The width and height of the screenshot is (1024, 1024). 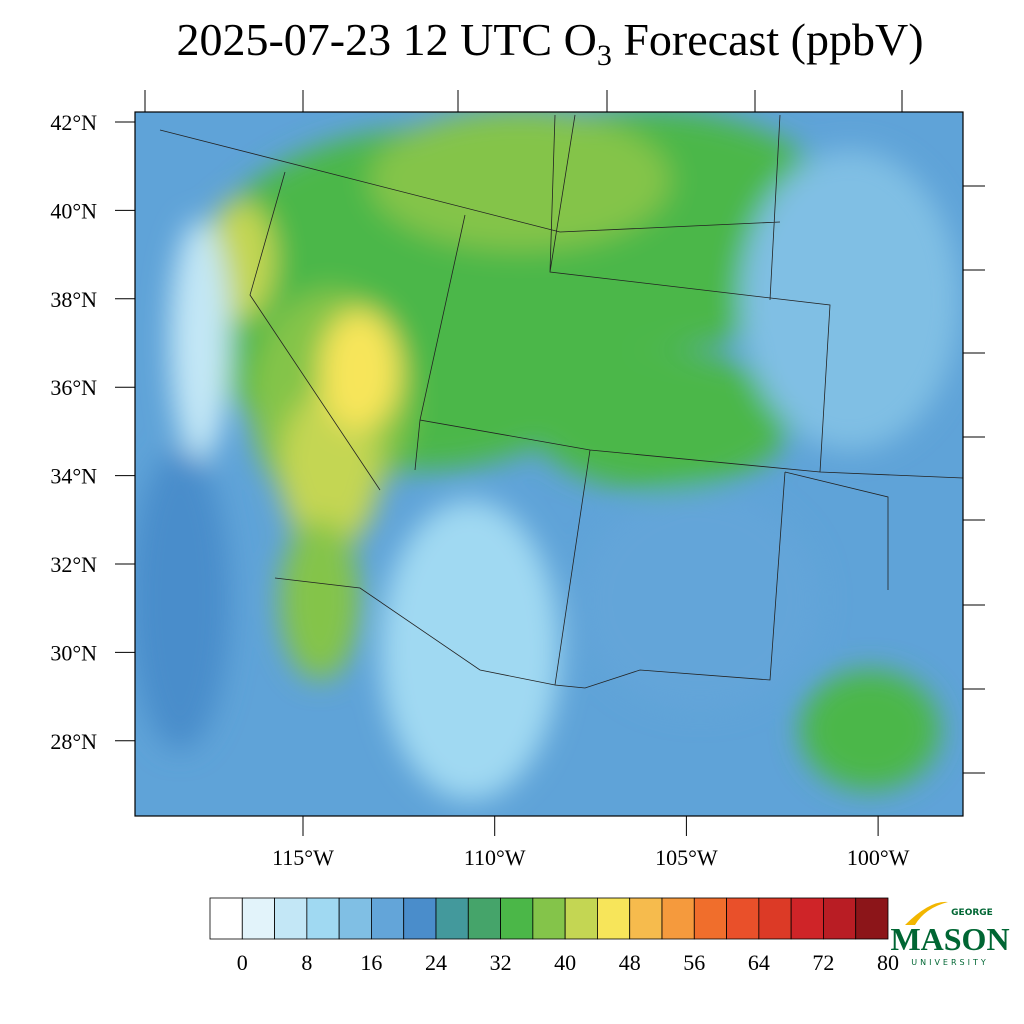 I want to click on lat-label: 38°N, so click(x=73, y=299).